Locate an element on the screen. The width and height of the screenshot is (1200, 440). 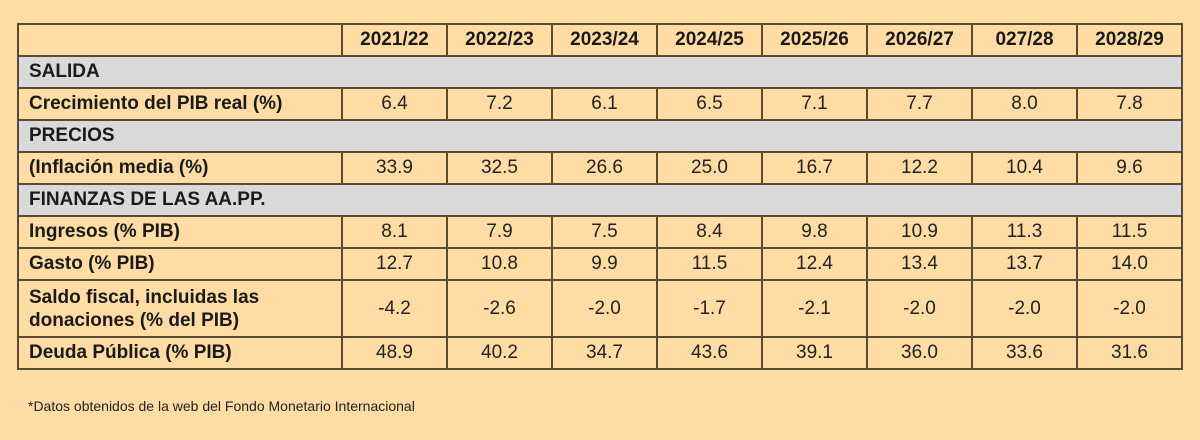
cell: 8.0 is located at coordinates (1024, 104).